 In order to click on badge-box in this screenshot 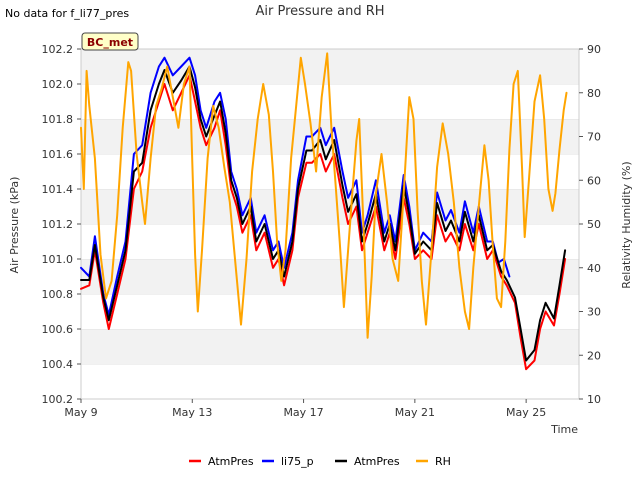, I will do `click(110, 41)`.